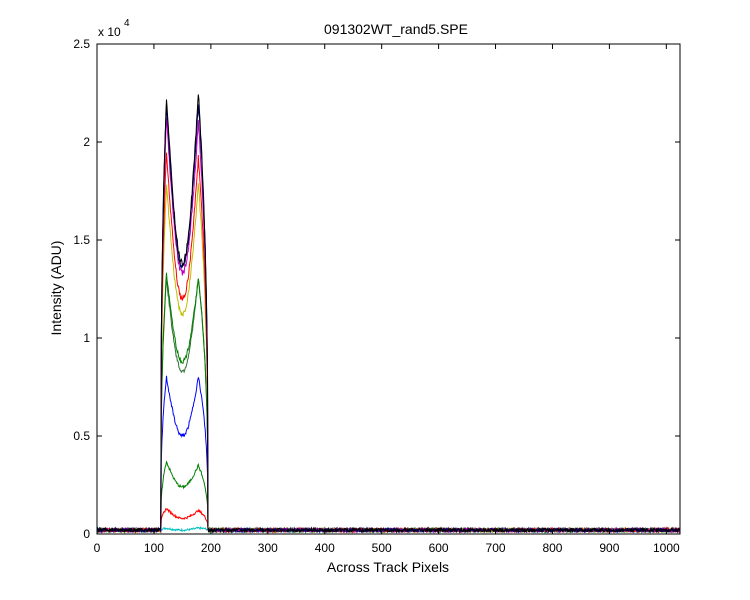 The width and height of the screenshot is (750, 600). Describe the element at coordinates (97, 548) in the screenshot. I see `x-tick-label: 0` at that location.